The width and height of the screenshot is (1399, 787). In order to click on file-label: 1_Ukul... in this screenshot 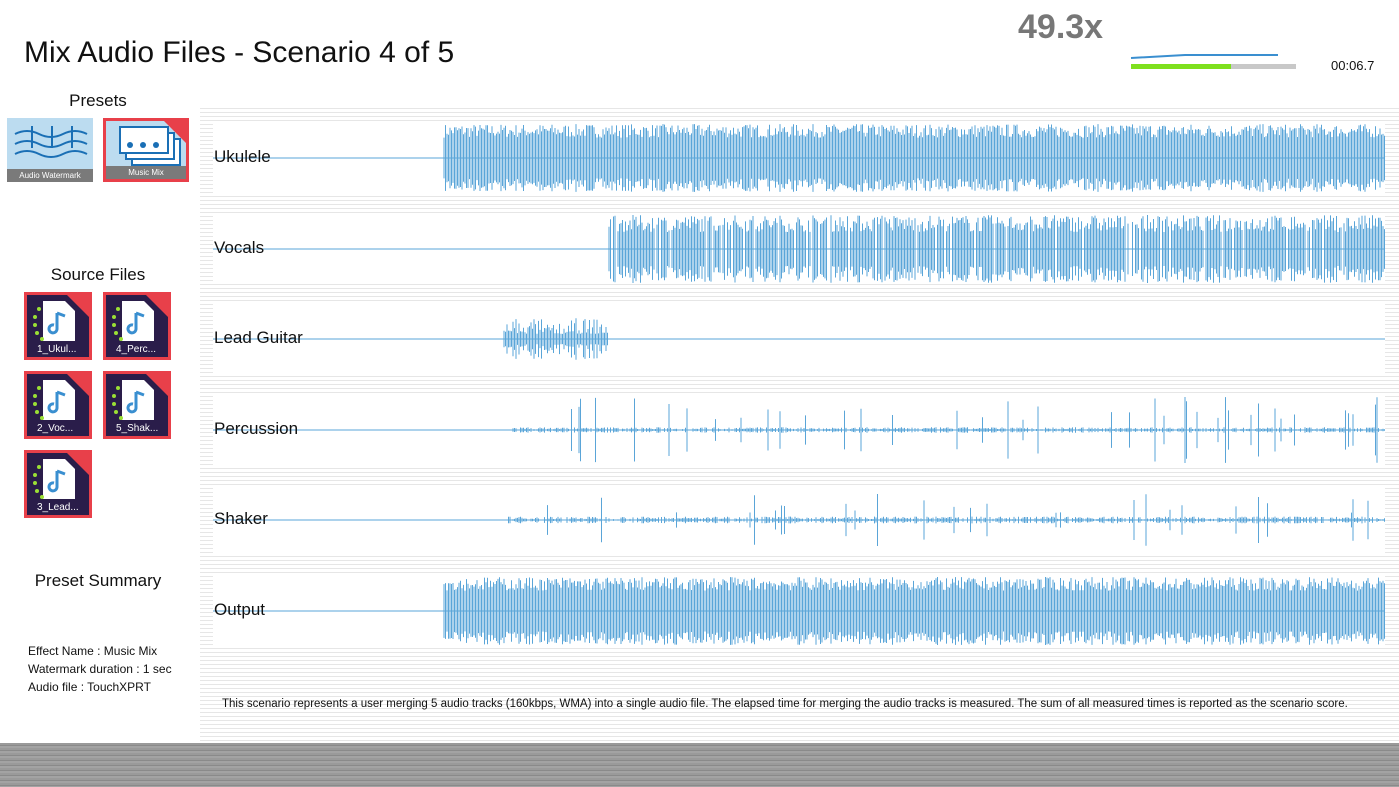, I will do `click(57, 349)`.